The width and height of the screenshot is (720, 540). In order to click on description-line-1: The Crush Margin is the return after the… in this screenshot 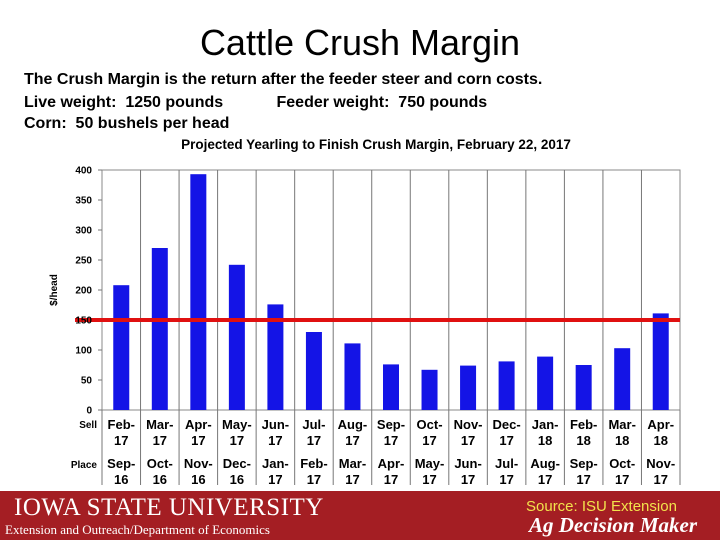, I will do `click(283, 79)`.